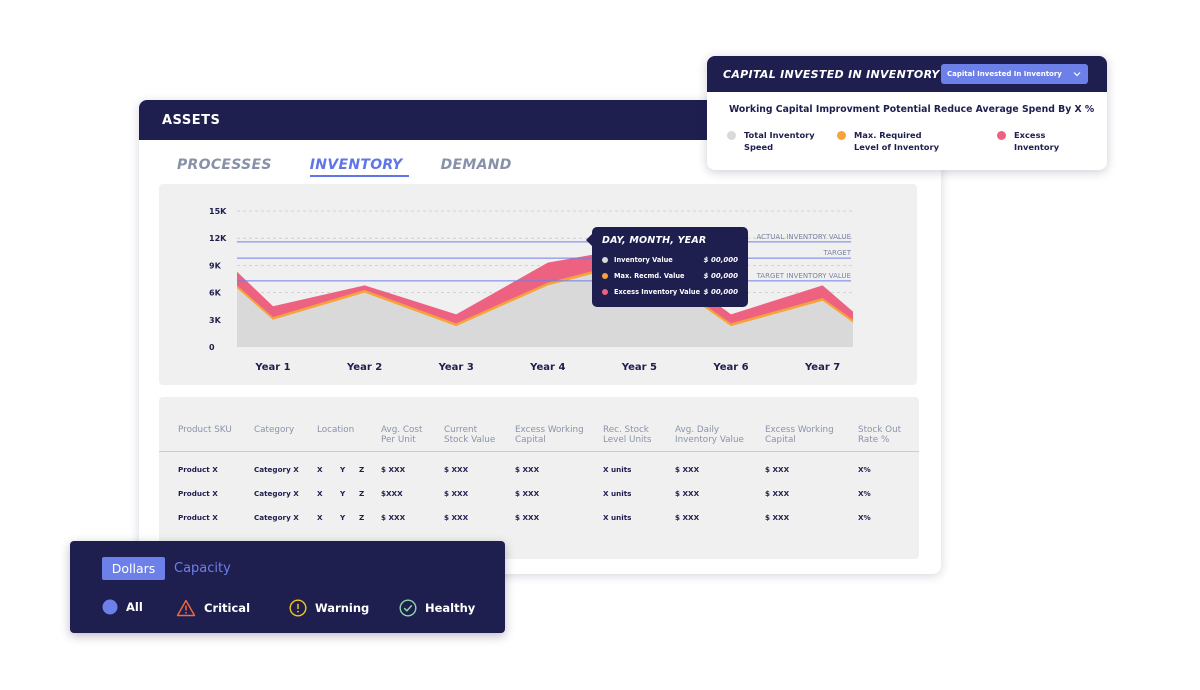 The width and height of the screenshot is (1200, 690). What do you see at coordinates (1037, 147) in the screenshot?
I see `legend-line: Inventory` at bounding box center [1037, 147].